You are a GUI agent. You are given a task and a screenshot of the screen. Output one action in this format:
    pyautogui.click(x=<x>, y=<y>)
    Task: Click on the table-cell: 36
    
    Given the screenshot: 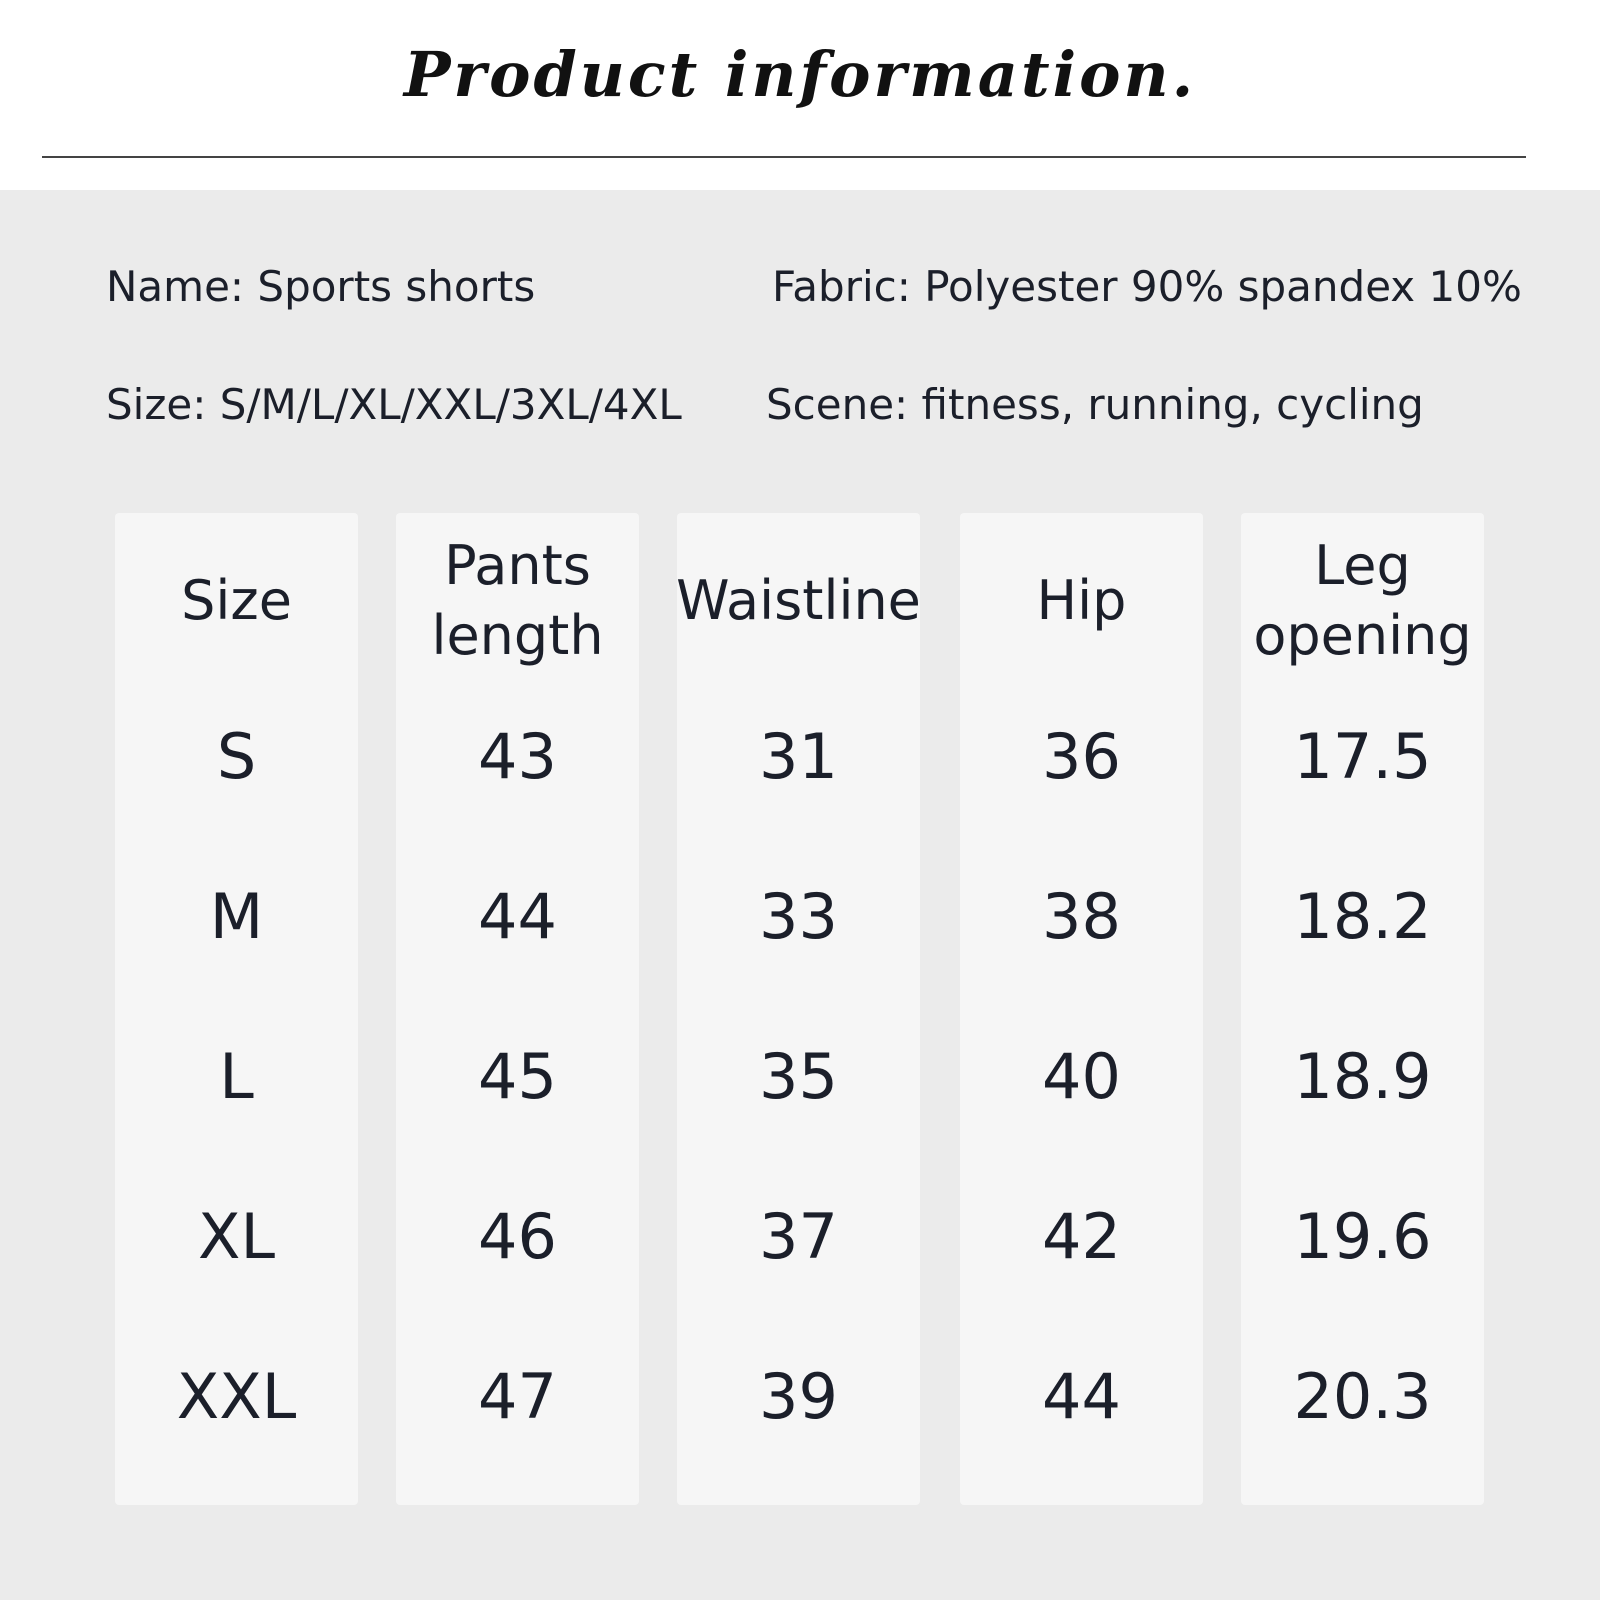 What is the action you would take?
    pyautogui.click(x=1081, y=756)
    